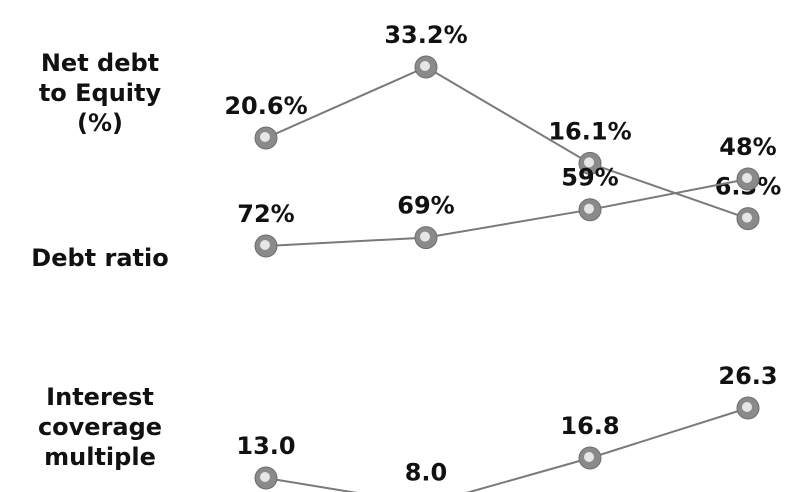 The width and height of the screenshot is (788, 492). I want to click on data-label-interest-coverage-3: 26.3, so click(747, 376).